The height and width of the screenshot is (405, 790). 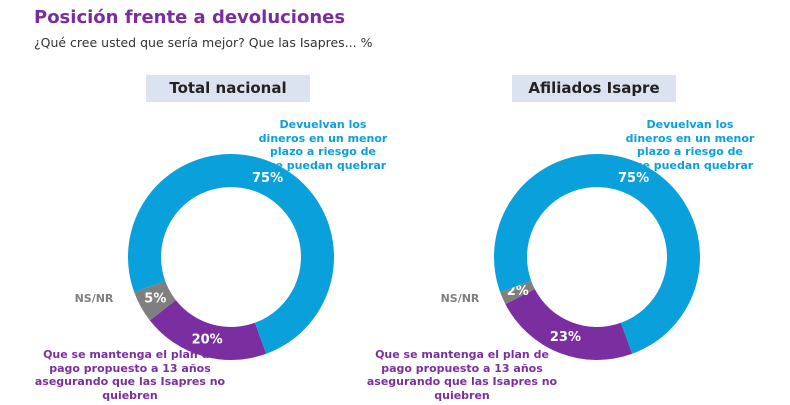 I want to click on data-label: 2%, so click(x=518, y=291).